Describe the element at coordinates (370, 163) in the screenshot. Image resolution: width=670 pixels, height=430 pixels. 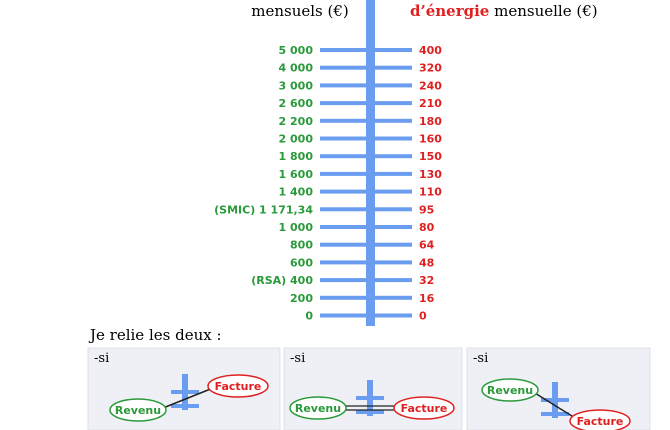
I see `central-bar` at that location.